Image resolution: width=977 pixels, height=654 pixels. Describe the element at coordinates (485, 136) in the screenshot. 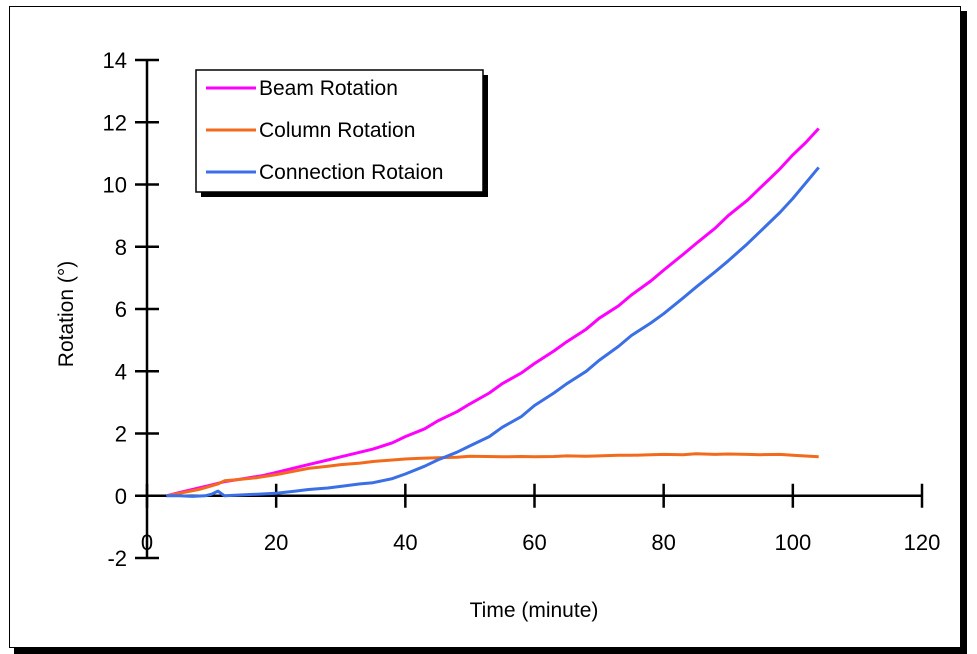

I see `legend-shadow-right` at that location.